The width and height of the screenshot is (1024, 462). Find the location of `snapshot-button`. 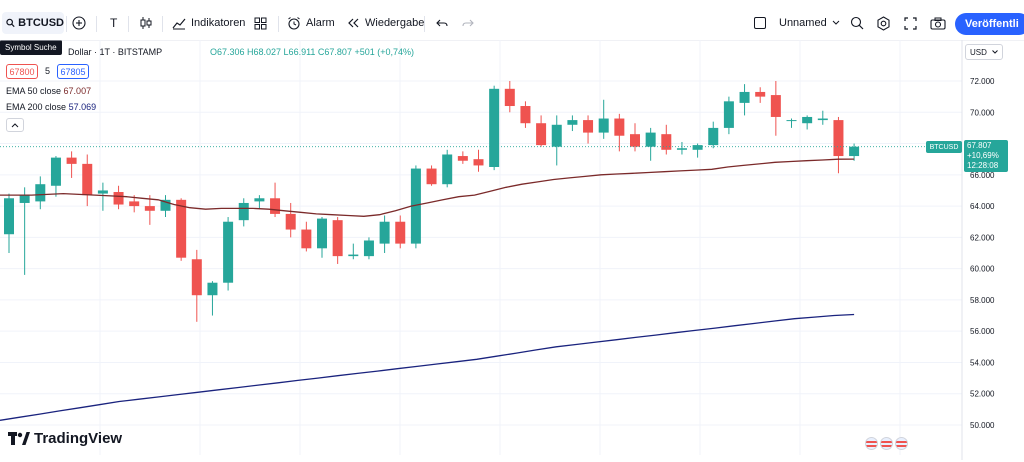

snapshot-button is located at coordinates (938, 23).